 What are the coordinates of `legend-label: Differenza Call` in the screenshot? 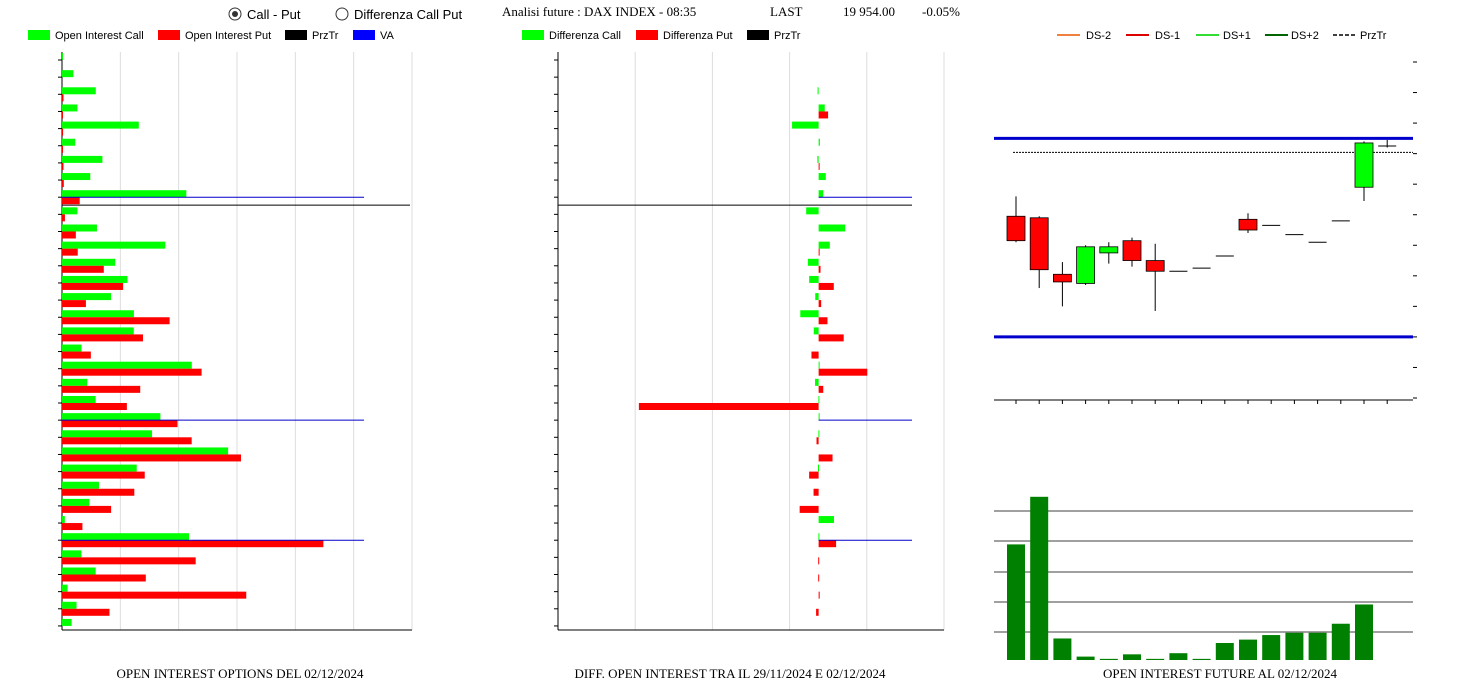 It's located at (585, 36).